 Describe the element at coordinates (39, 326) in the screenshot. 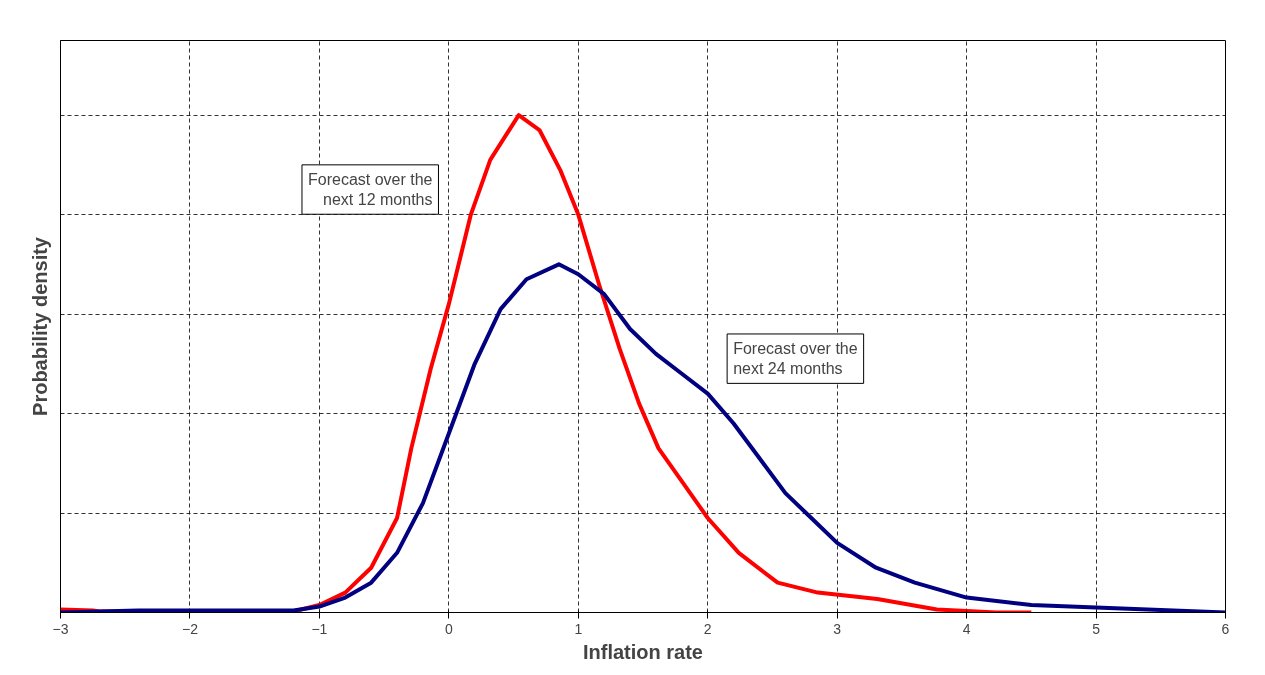

I see `y-axis-title: Probability density` at that location.